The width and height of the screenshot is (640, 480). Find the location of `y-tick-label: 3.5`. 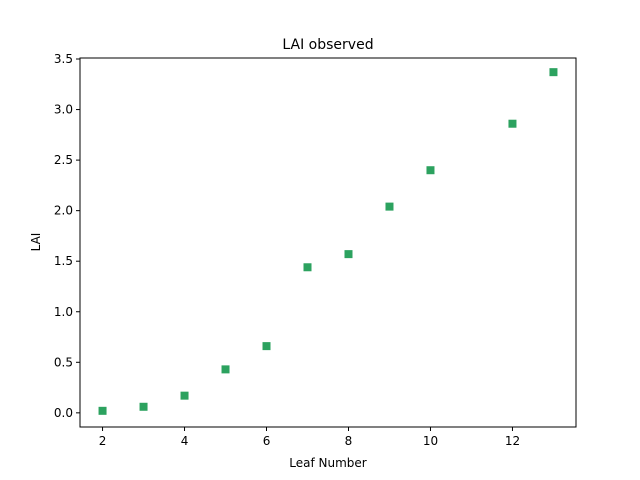

y-tick-label: 3.5 is located at coordinates (63, 59).